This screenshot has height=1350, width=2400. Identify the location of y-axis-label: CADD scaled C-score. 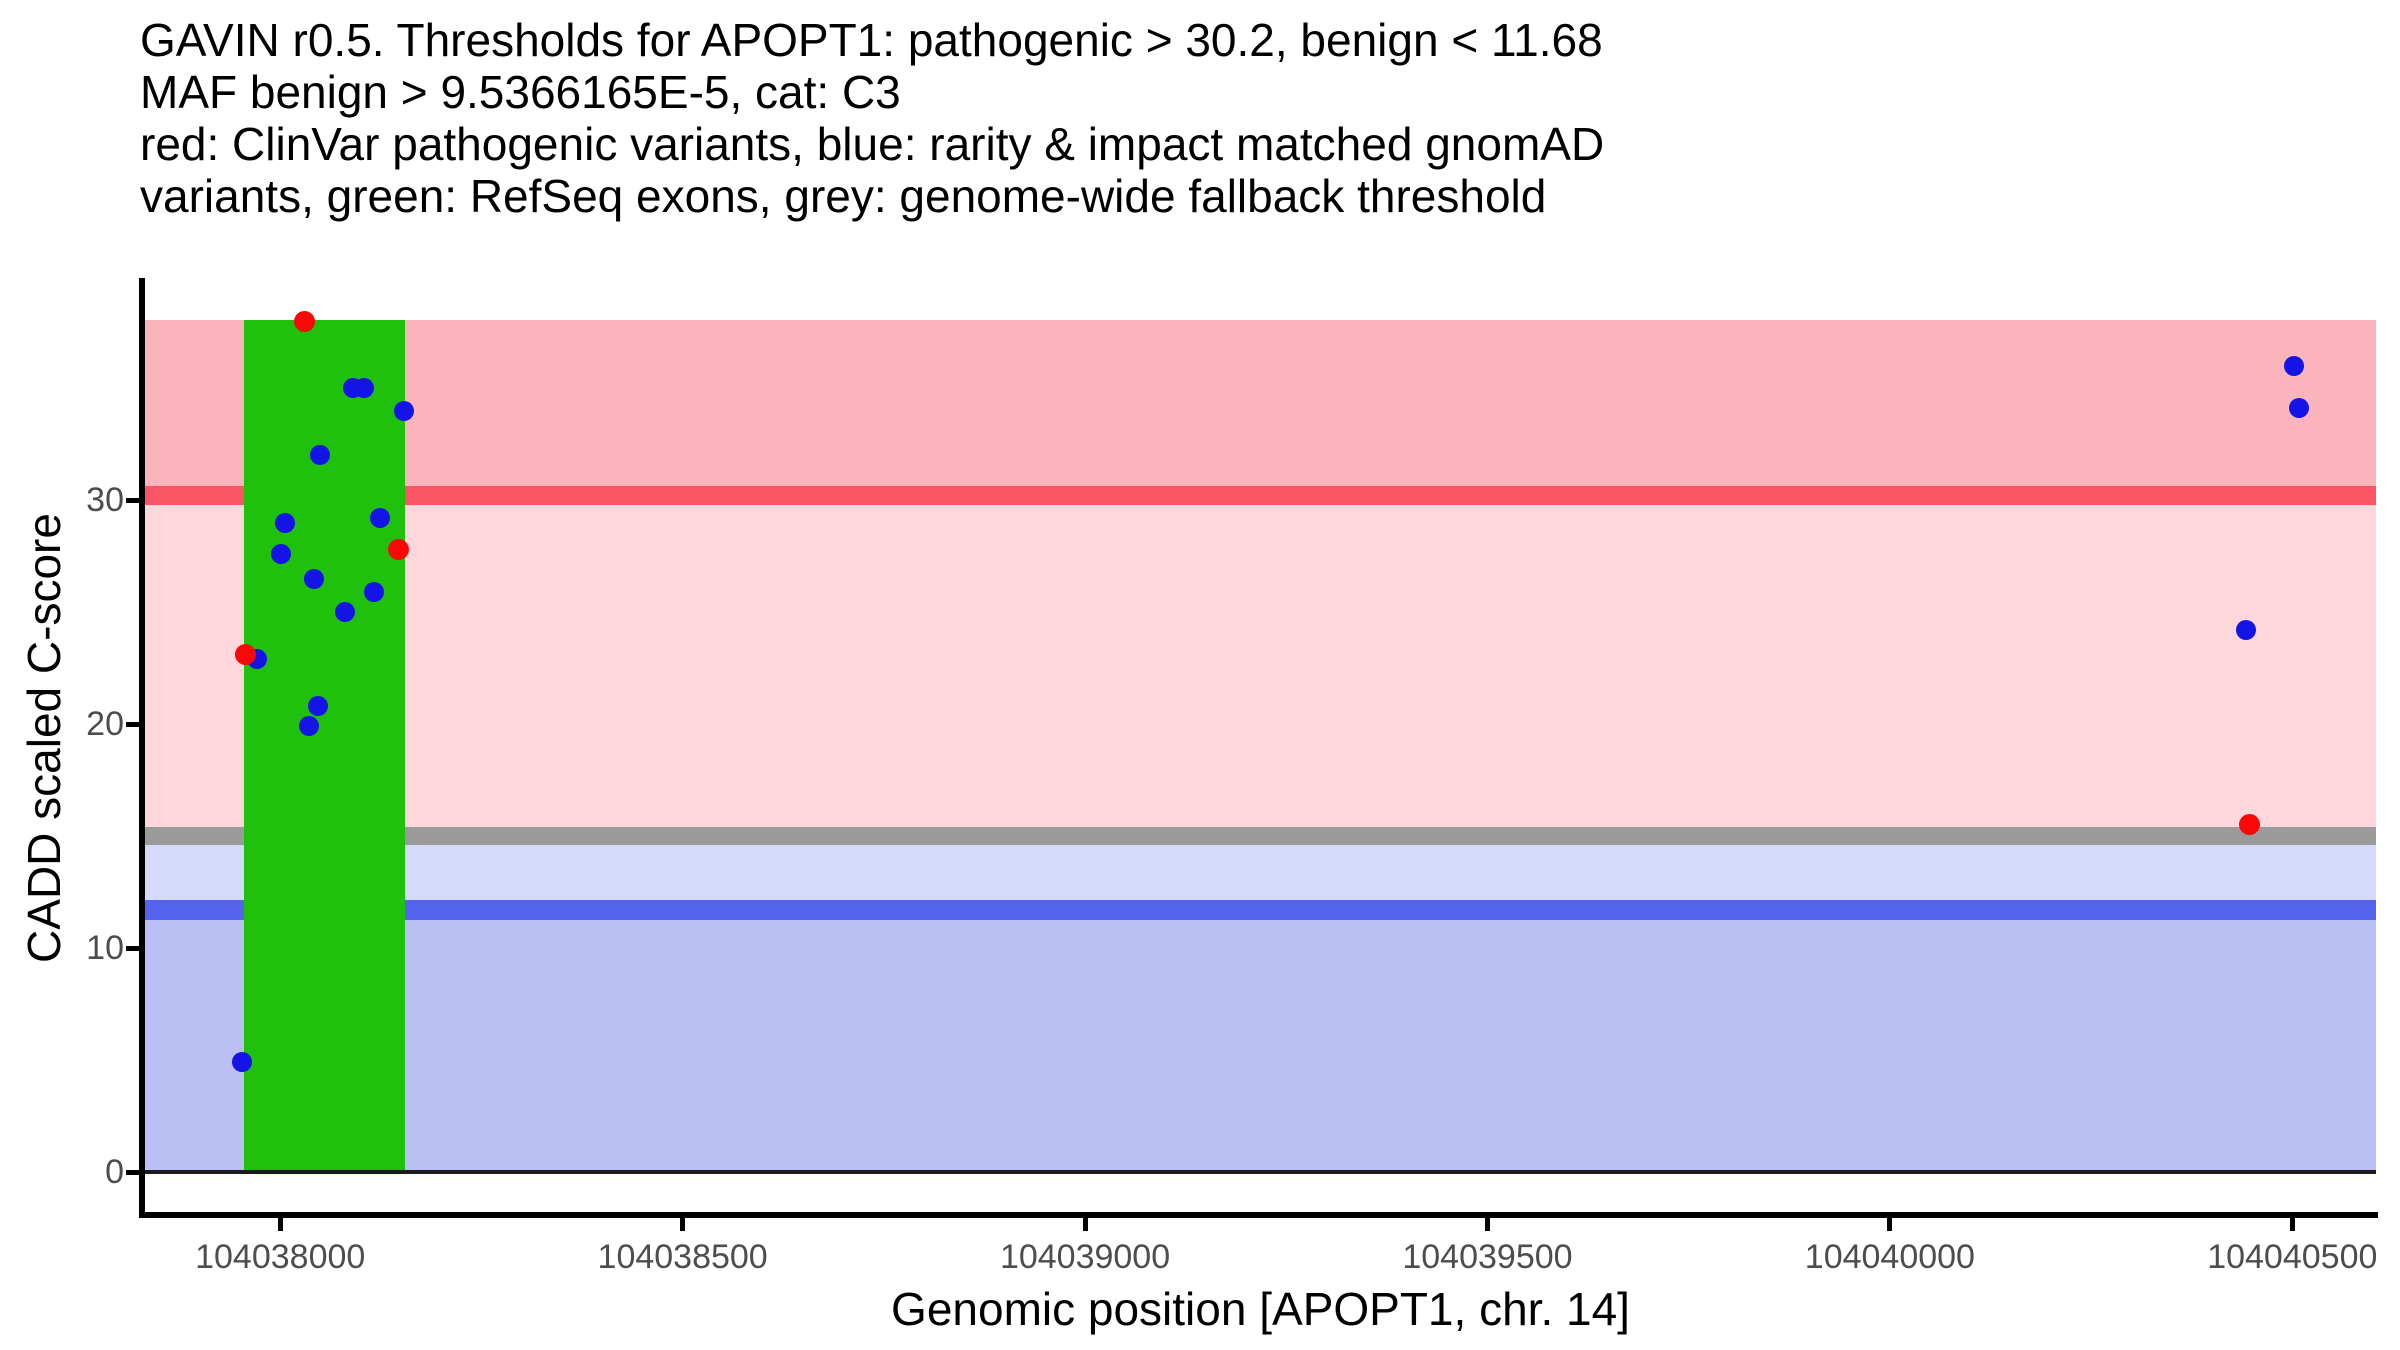
(44, 738).